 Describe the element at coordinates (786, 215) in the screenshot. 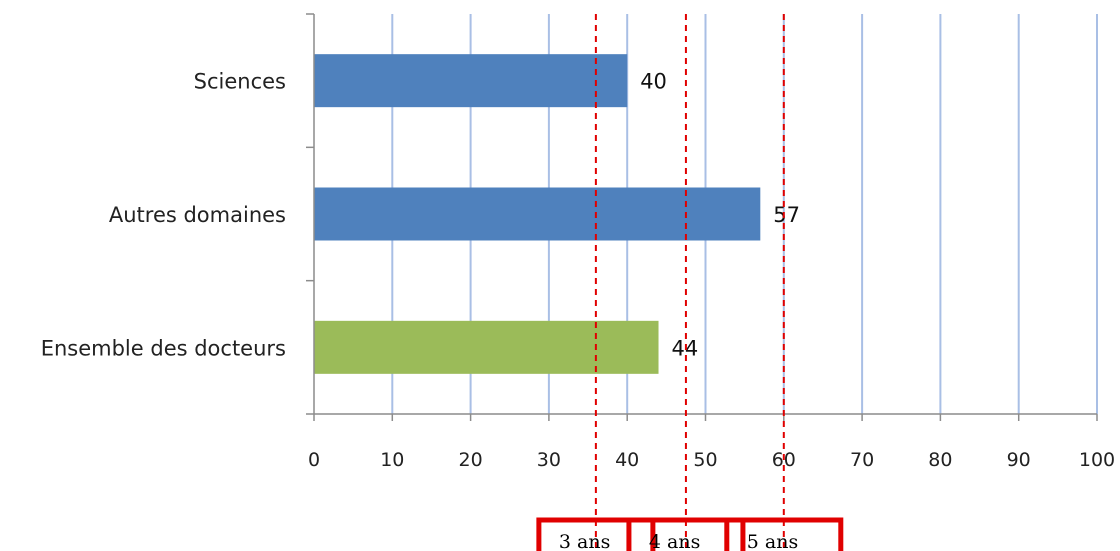

I see `data-label: 57` at that location.